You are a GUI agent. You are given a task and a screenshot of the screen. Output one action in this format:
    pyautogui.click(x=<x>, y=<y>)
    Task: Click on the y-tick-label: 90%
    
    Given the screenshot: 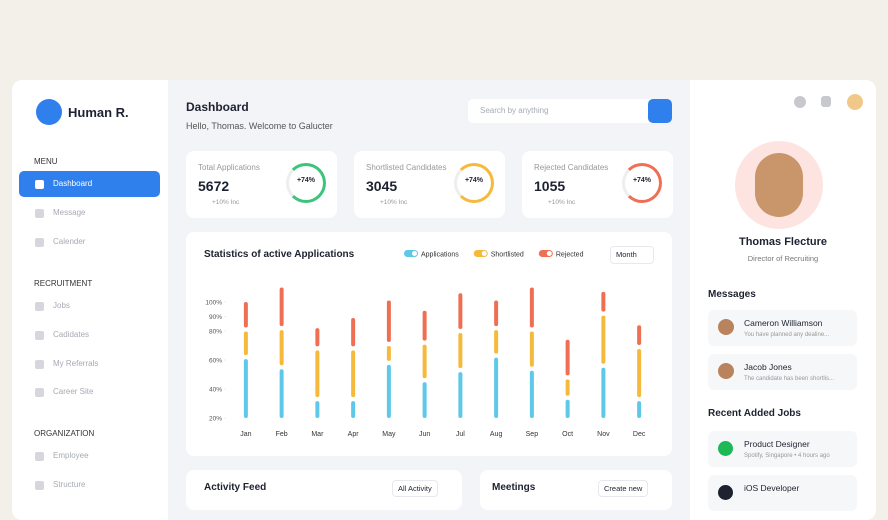 What is the action you would take?
    pyautogui.click(x=215, y=317)
    